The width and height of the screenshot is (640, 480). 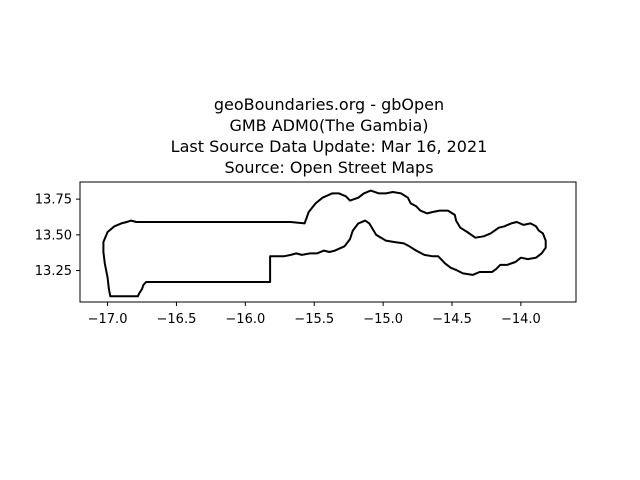 What do you see at coordinates (245, 319) in the screenshot?
I see `x-tick-label: −16.0` at bounding box center [245, 319].